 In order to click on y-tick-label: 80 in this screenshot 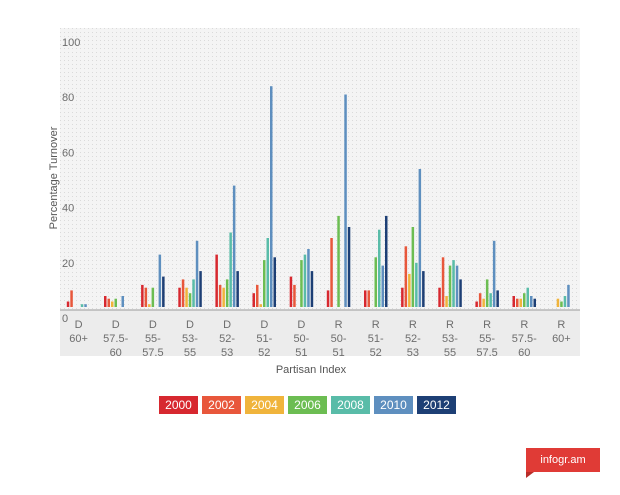, I will do `click(68, 98)`.